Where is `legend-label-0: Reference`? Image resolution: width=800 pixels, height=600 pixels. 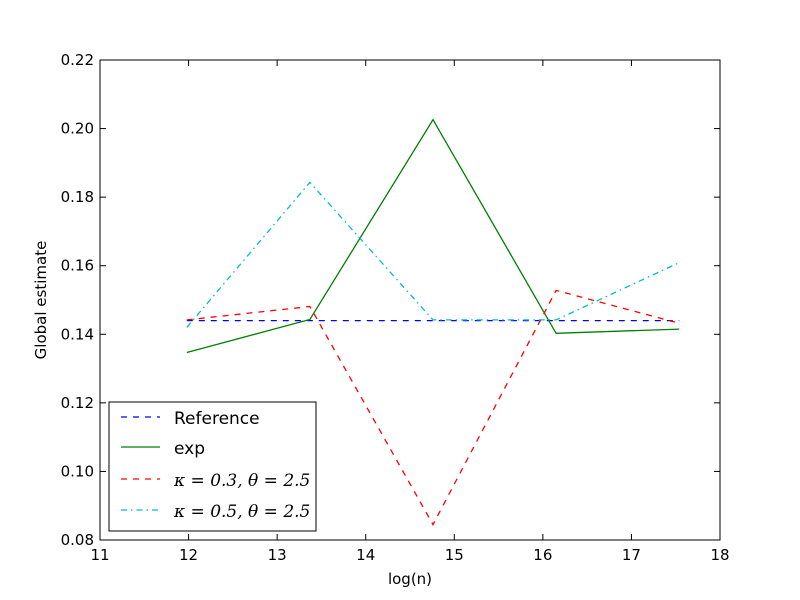 legend-label-0: Reference is located at coordinates (217, 419).